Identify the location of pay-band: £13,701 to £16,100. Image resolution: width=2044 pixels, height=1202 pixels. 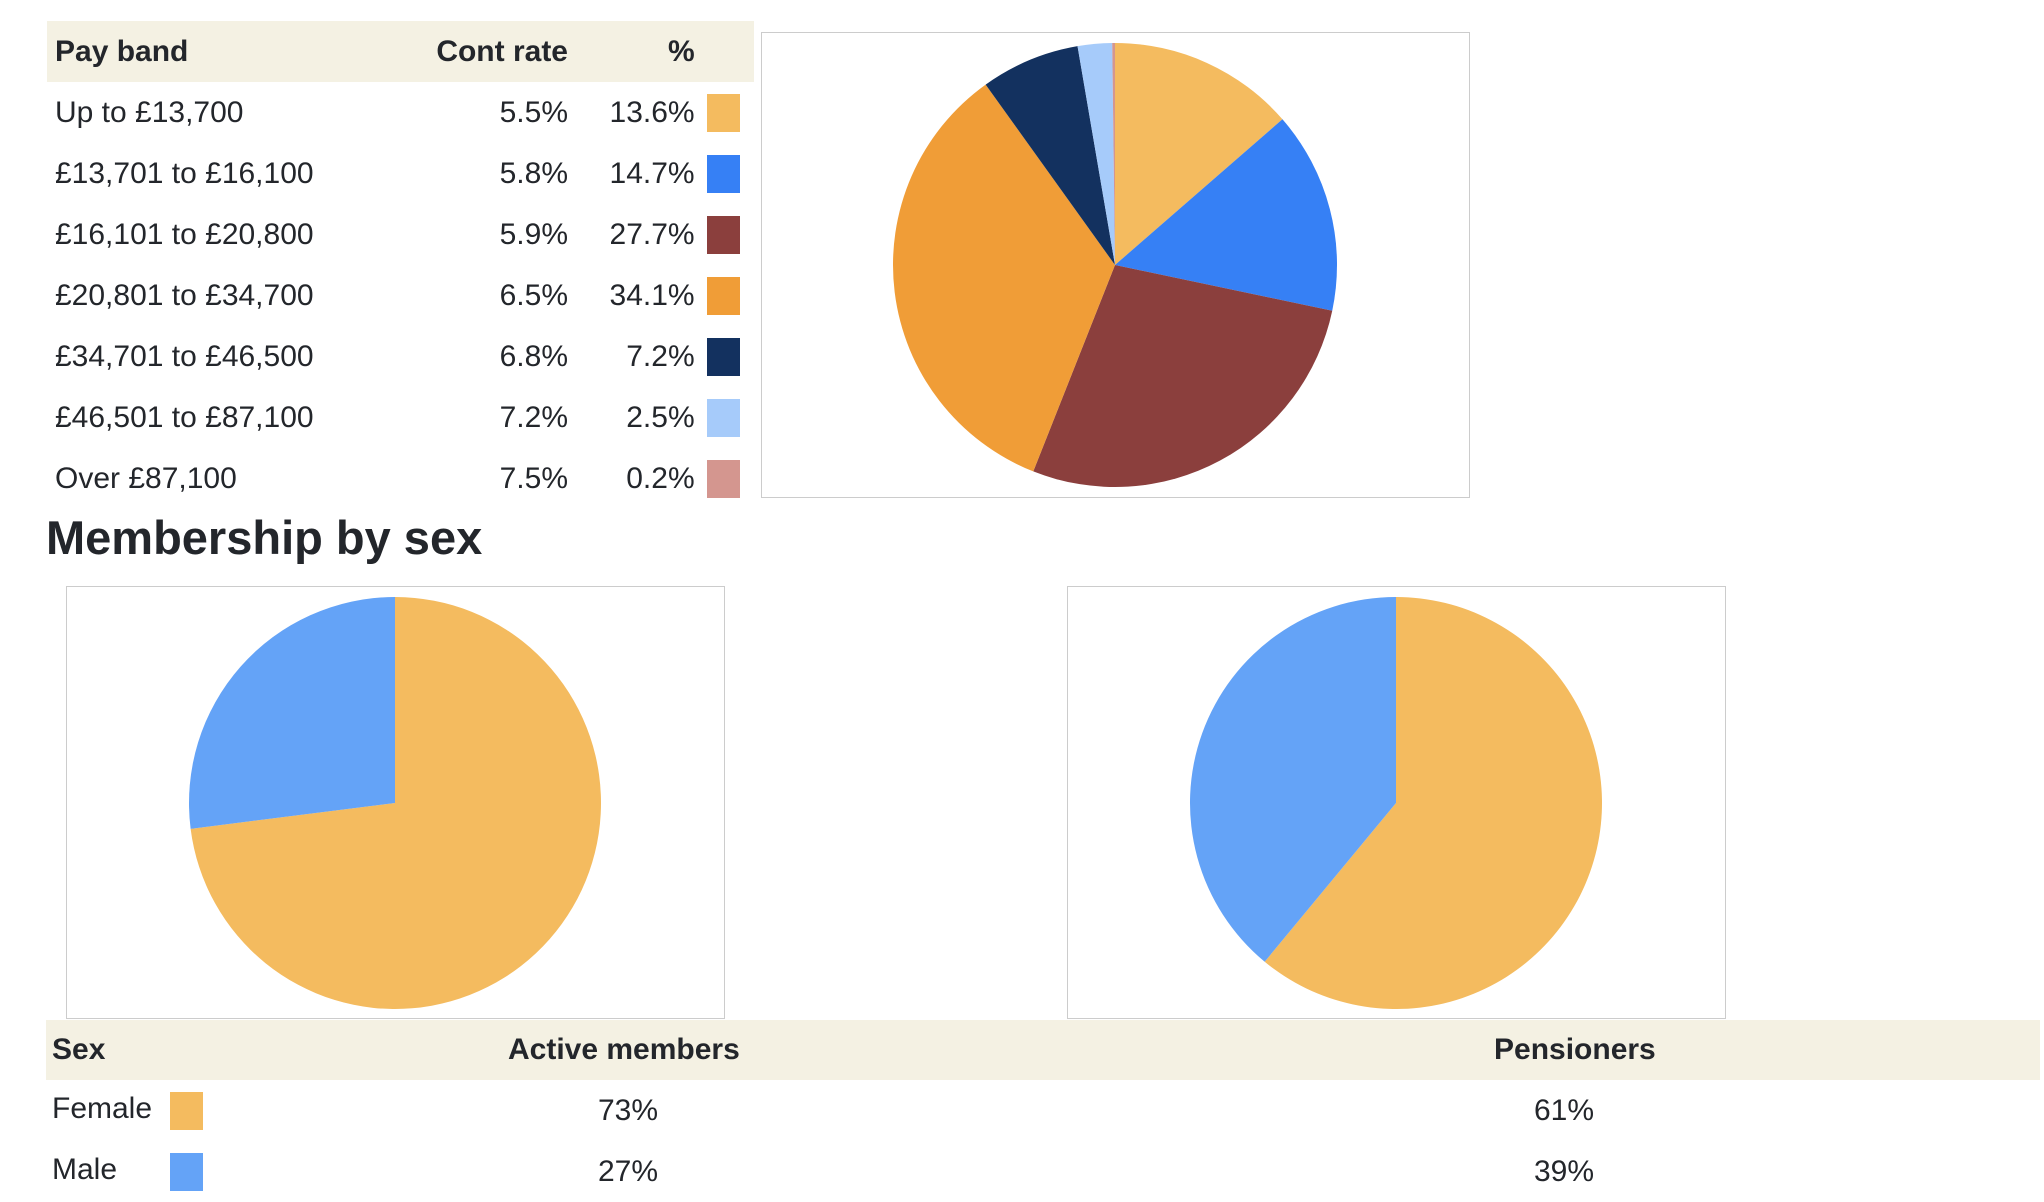
(184, 173).